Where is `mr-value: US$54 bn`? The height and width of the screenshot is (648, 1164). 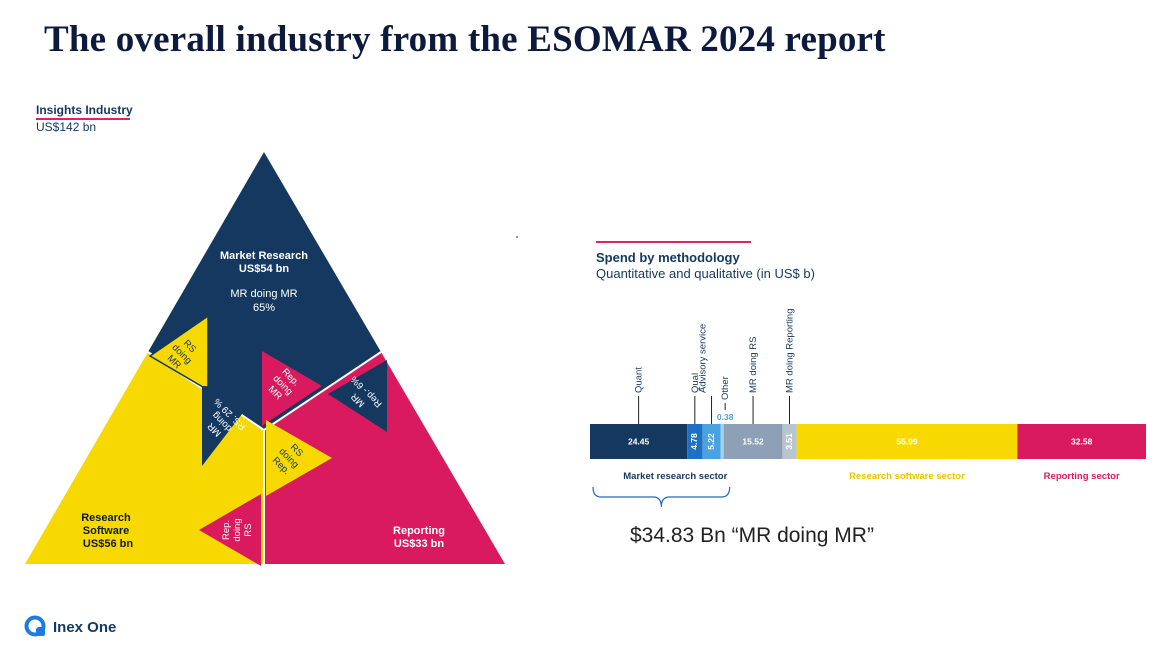 mr-value: US$54 bn is located at coordinates (264, 269).